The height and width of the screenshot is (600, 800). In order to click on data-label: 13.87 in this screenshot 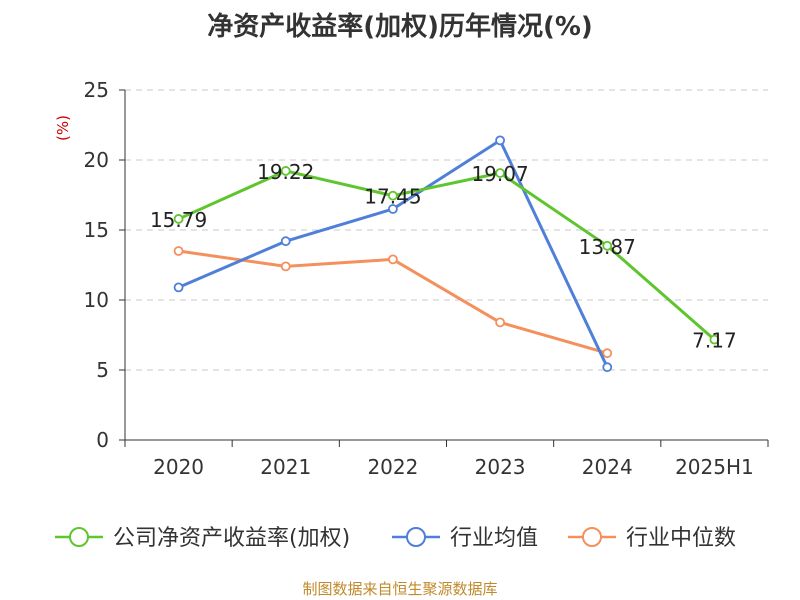, I will do `click(607, 247)`.